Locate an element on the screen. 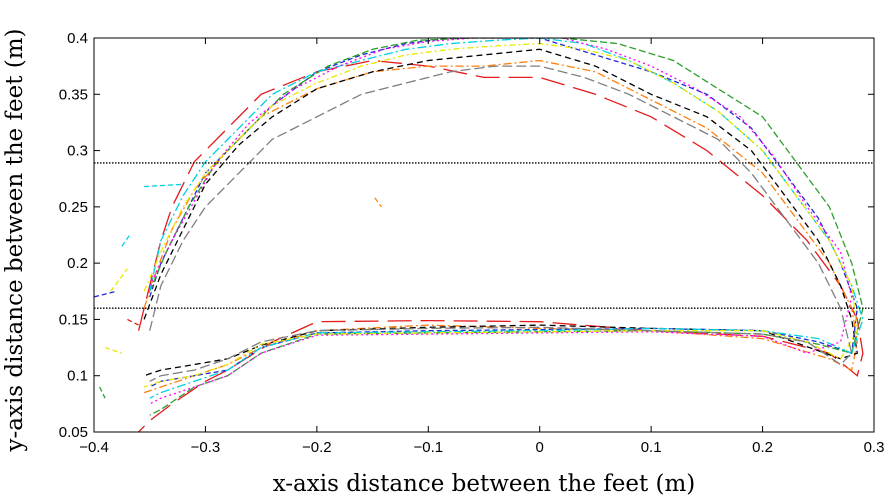 Image resolution: width=891 pixels, height=504 pixels. y-axis-label: y-axis distance between the feet (m) is located at coordinates (15, 240).